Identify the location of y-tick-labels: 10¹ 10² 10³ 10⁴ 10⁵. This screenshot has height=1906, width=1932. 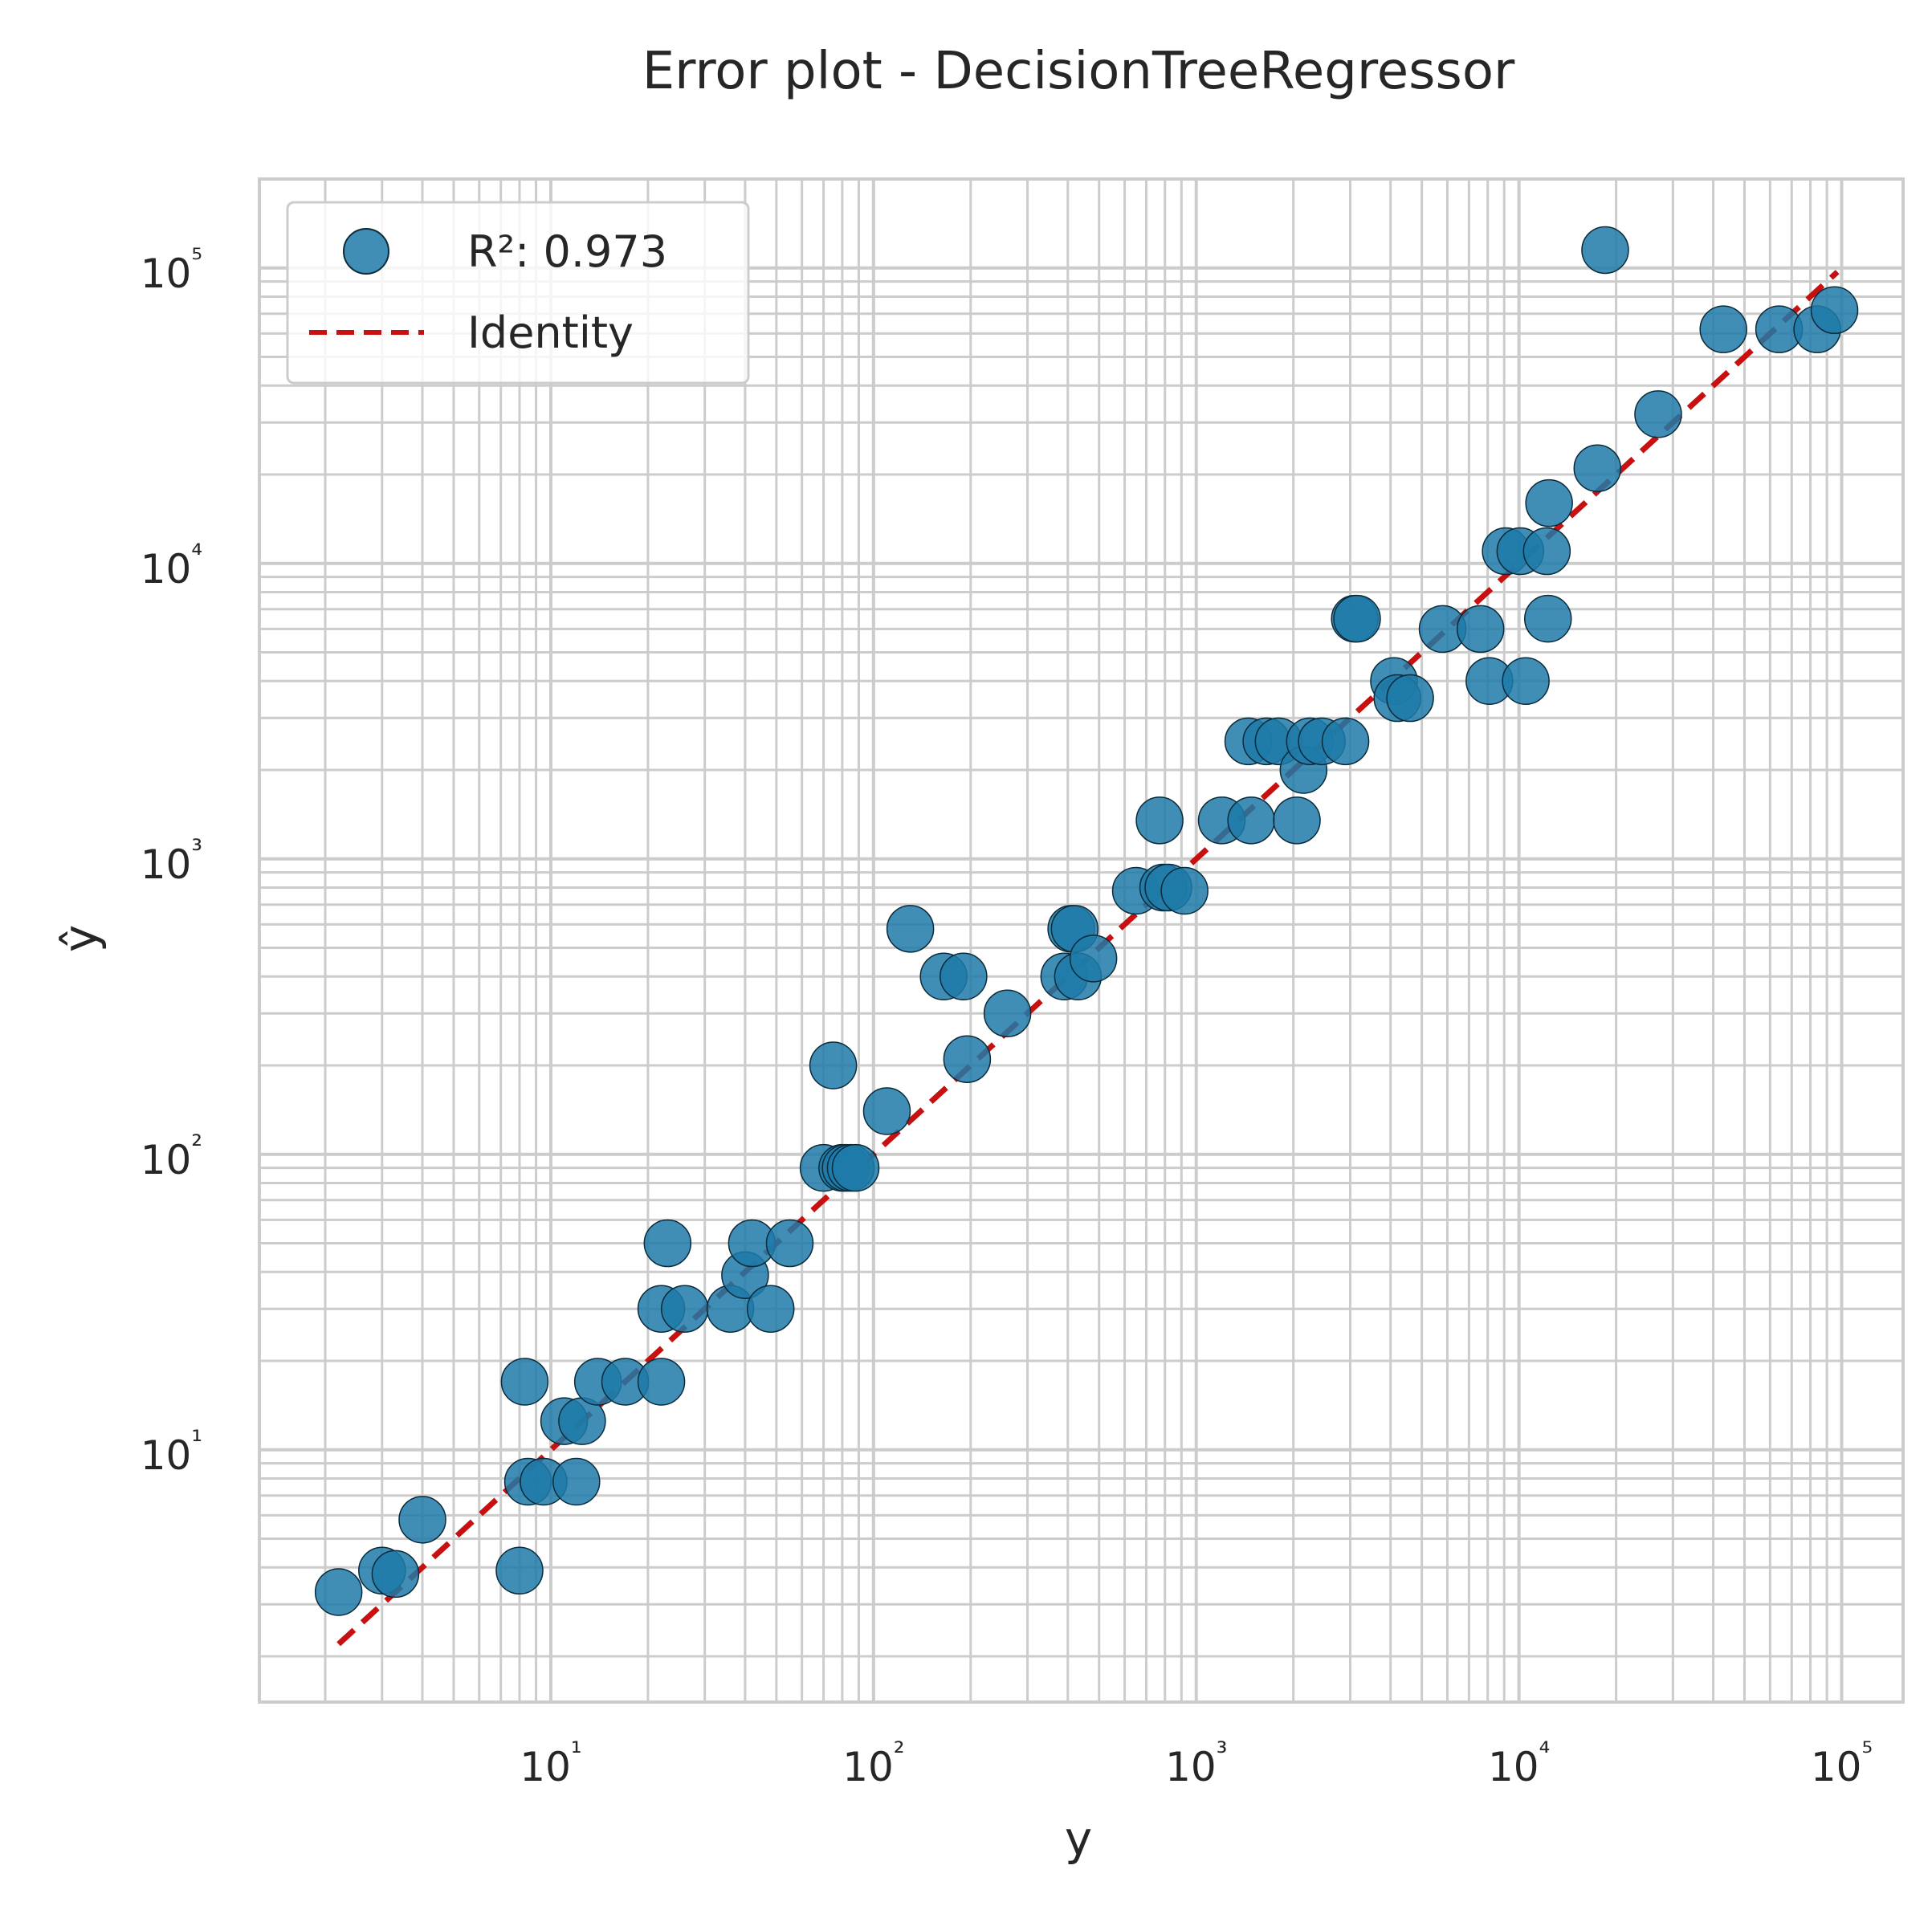
(171, 861).